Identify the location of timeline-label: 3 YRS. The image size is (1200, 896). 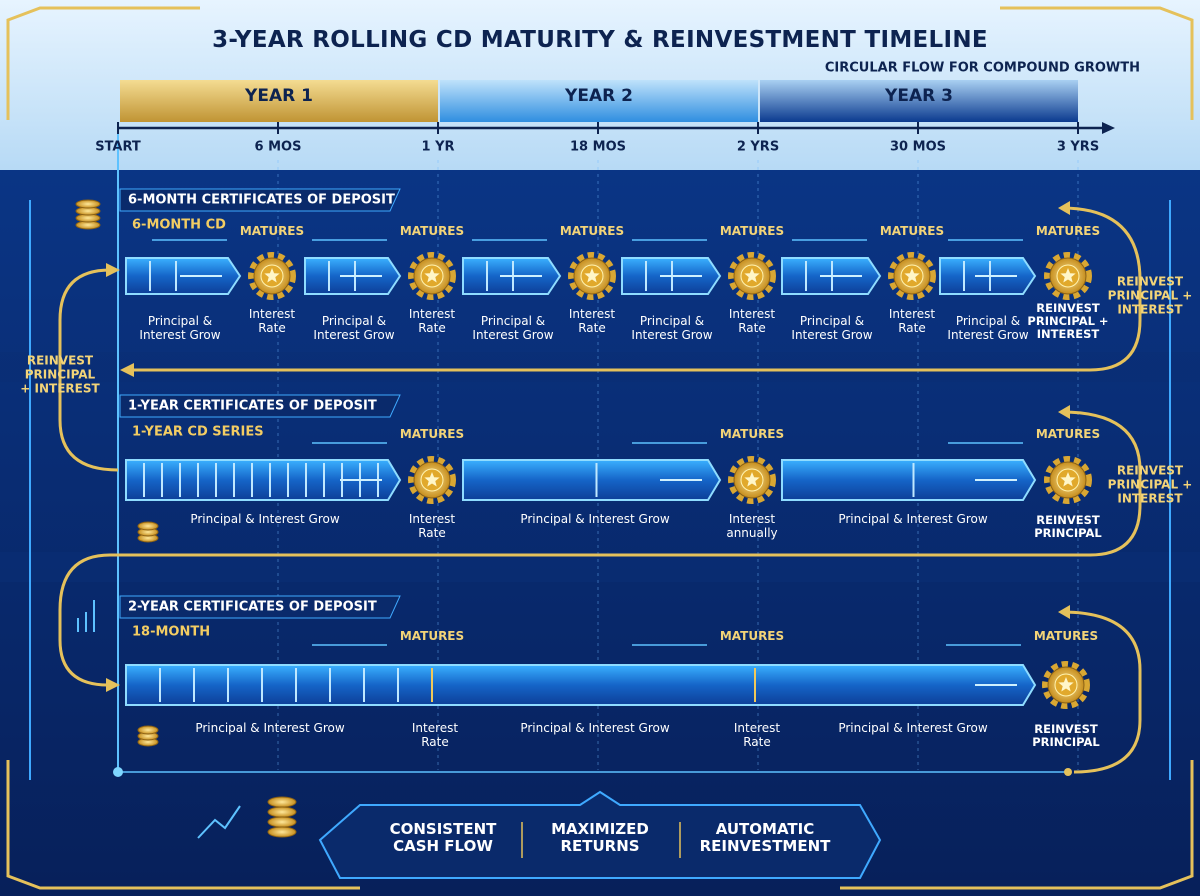
(1078, 147).